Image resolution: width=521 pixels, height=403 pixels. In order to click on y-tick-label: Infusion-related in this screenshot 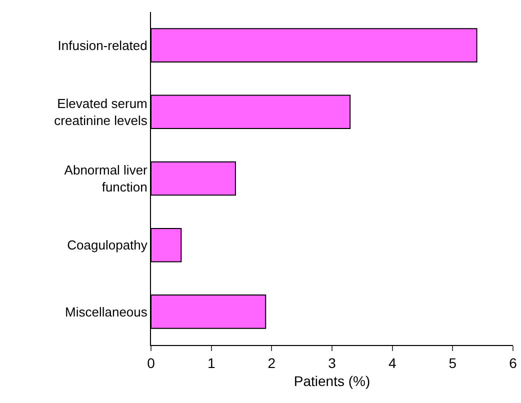, I will do `click(103, 45)`.